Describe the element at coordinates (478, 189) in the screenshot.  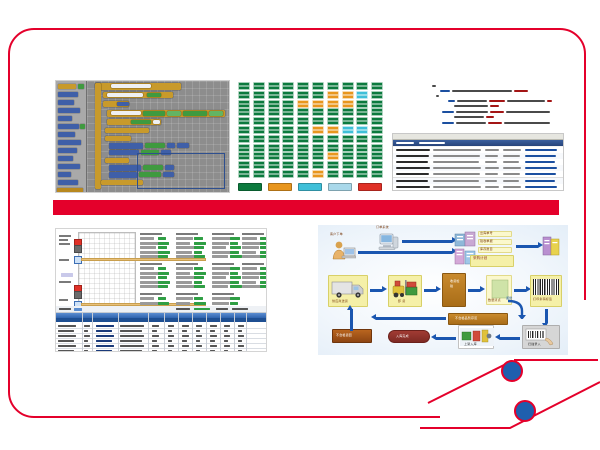
I see `log-row` at that location.